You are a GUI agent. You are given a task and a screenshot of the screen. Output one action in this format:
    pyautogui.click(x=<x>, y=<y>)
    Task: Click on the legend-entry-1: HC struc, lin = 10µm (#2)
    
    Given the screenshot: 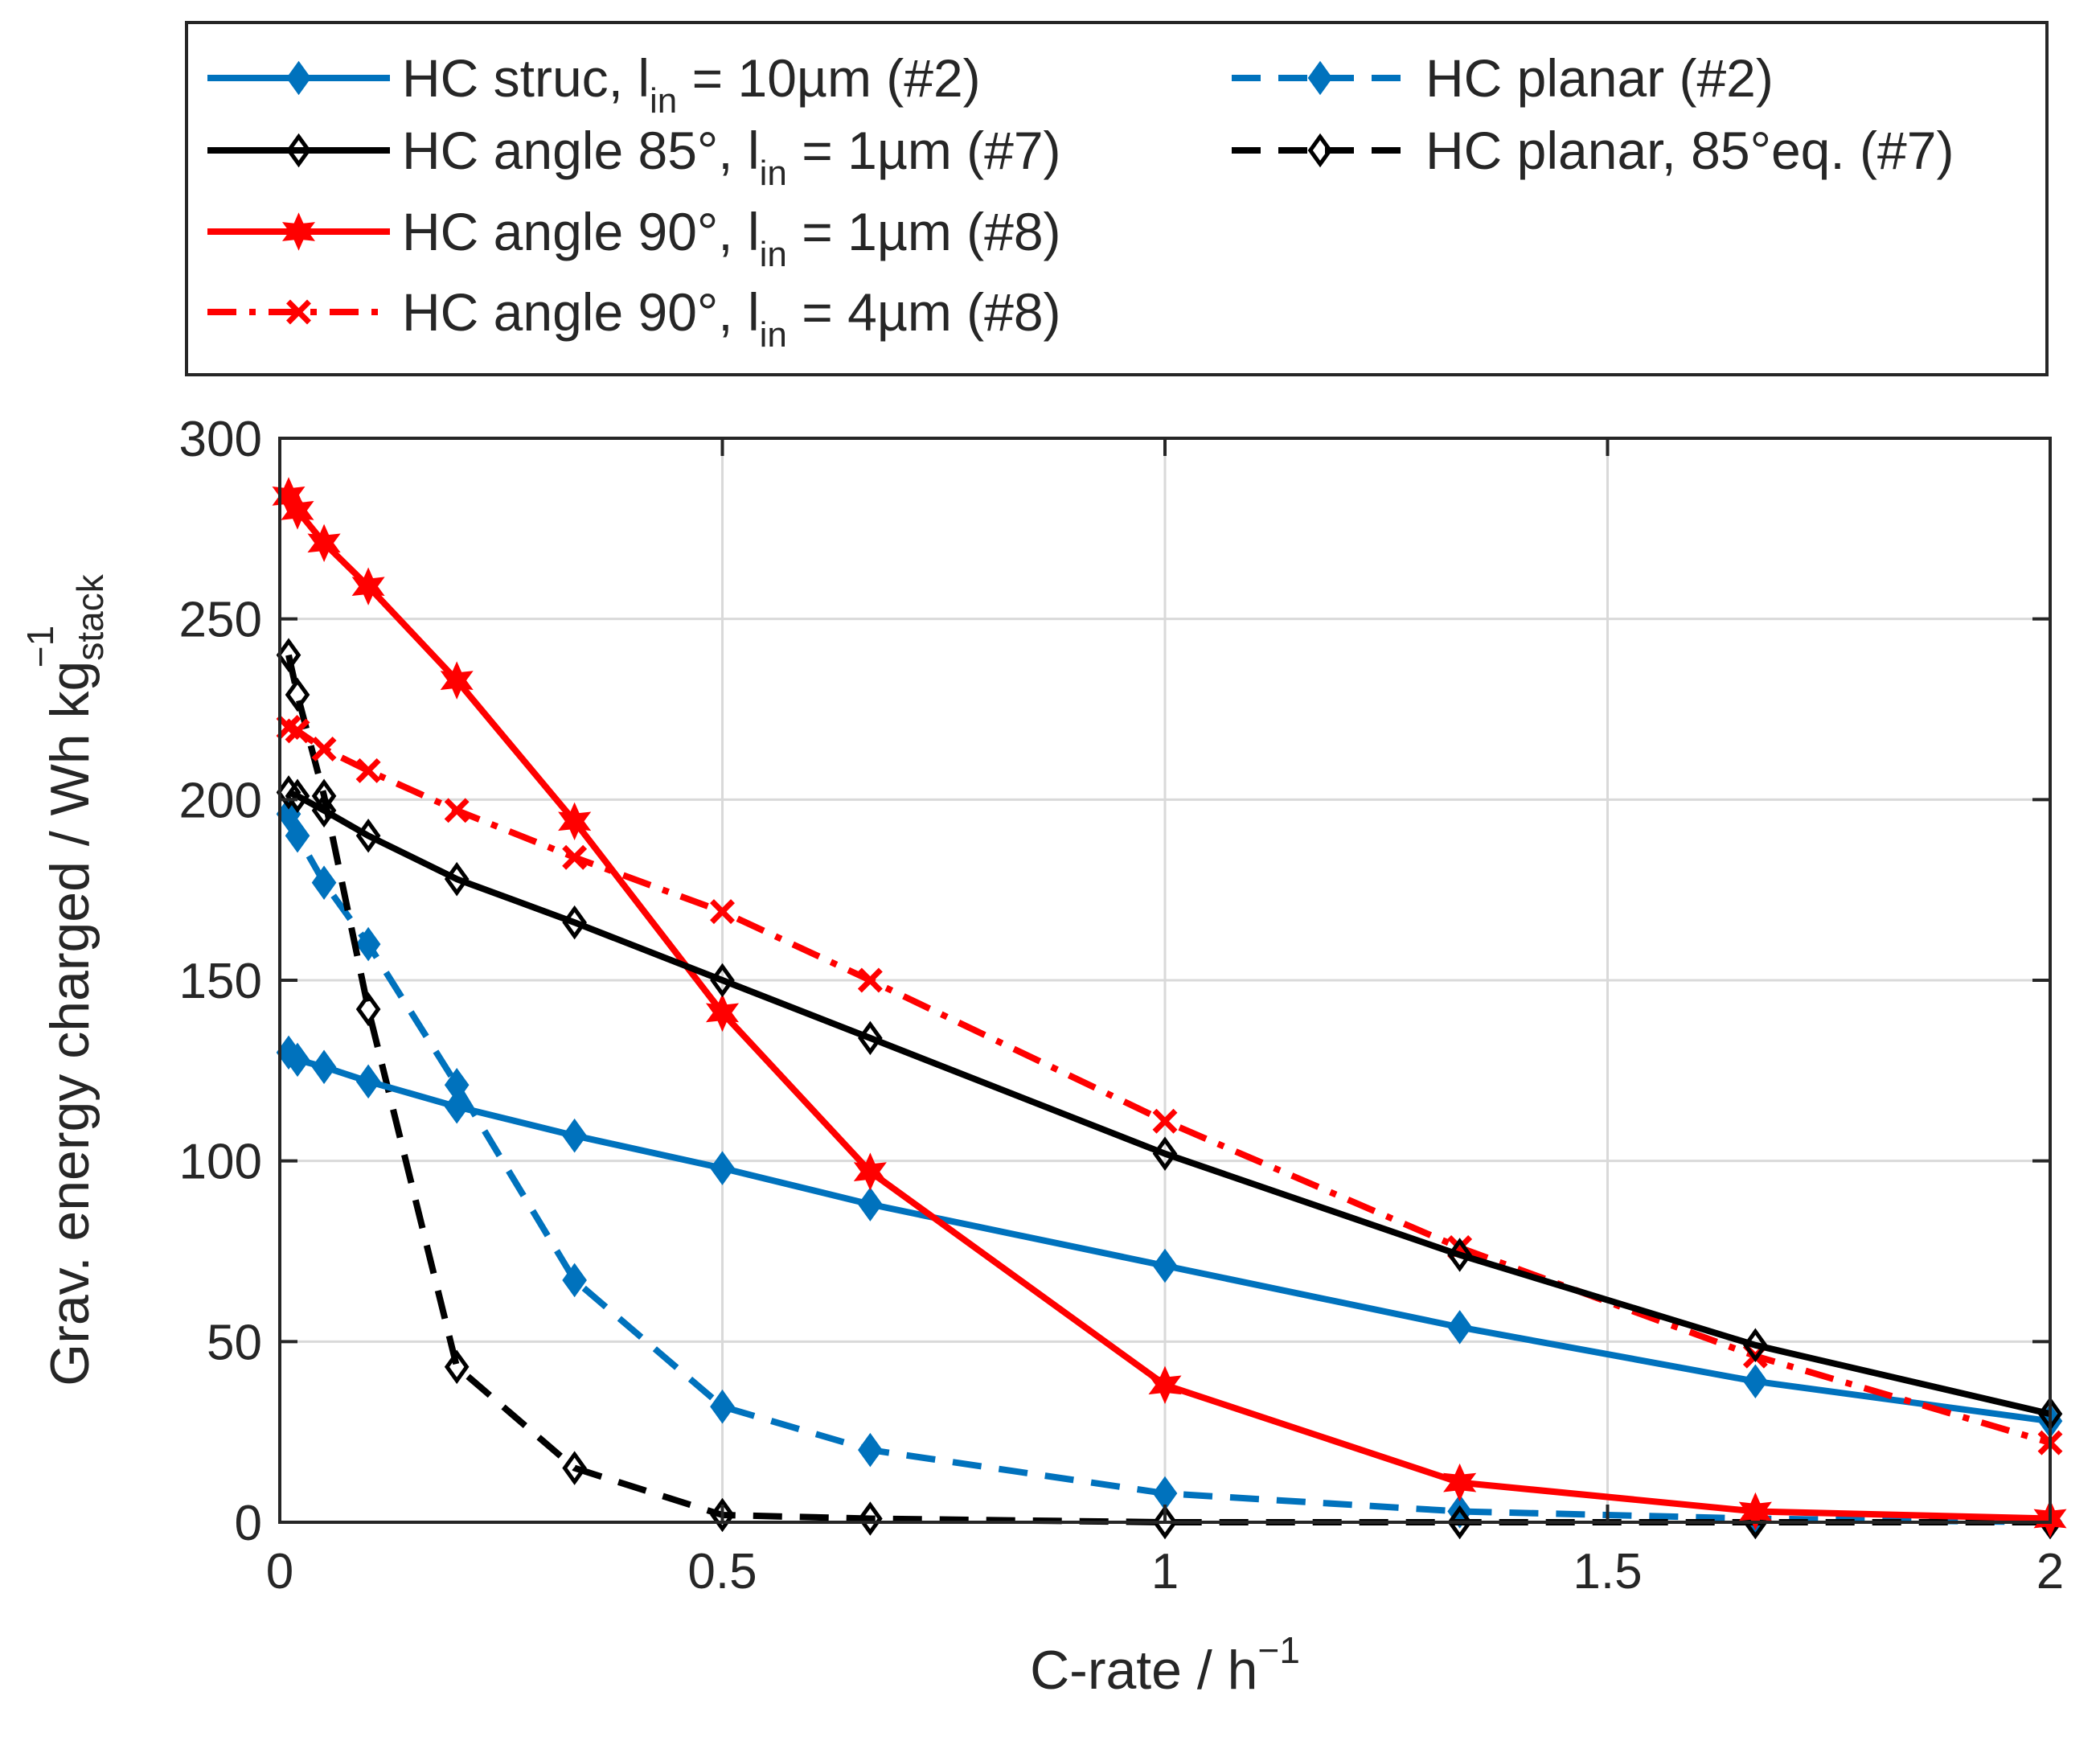 What is the action you would take?
    pyautogui.click(x=594, y=84)
    